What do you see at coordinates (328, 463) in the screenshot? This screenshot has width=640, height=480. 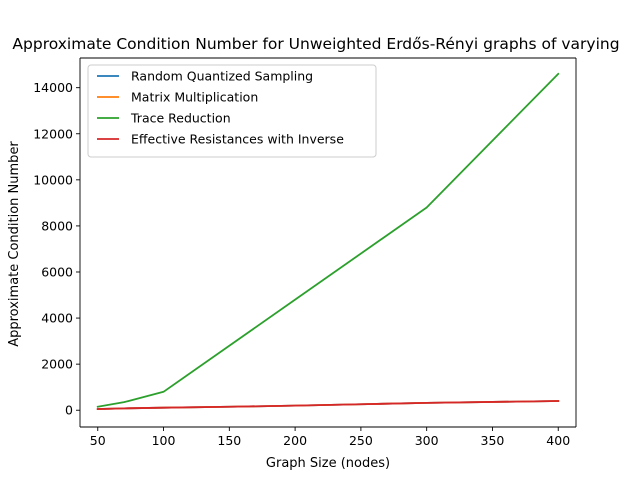 I see `x-axis-label: Graph Size (nodes)` at bounding box center [328, 463].